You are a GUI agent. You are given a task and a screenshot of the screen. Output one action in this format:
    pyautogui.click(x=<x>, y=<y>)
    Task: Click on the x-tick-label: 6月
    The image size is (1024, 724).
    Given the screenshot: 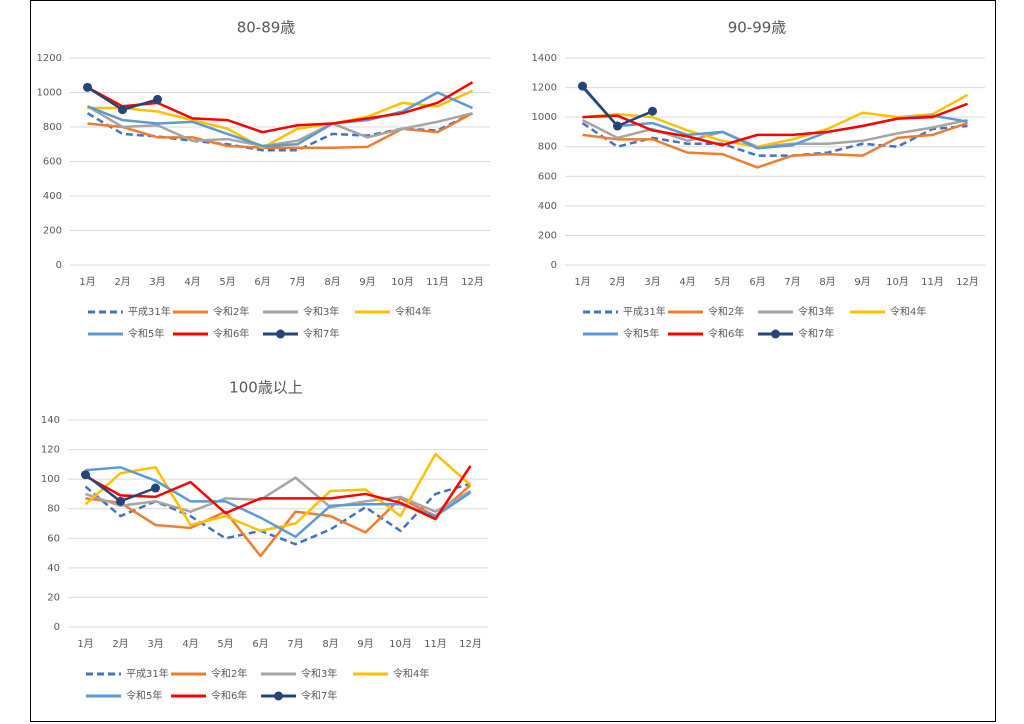 What is the action you would take?
    pyautogui.click(x=262, y=282)
    